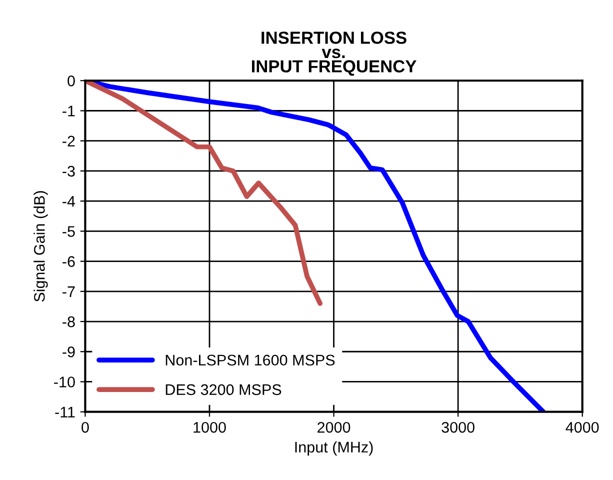  Describe the element at coordinates (250, 360) in the screenshot. I see `legend-label: Non-LSPSM 1600 MSPS` at that location.